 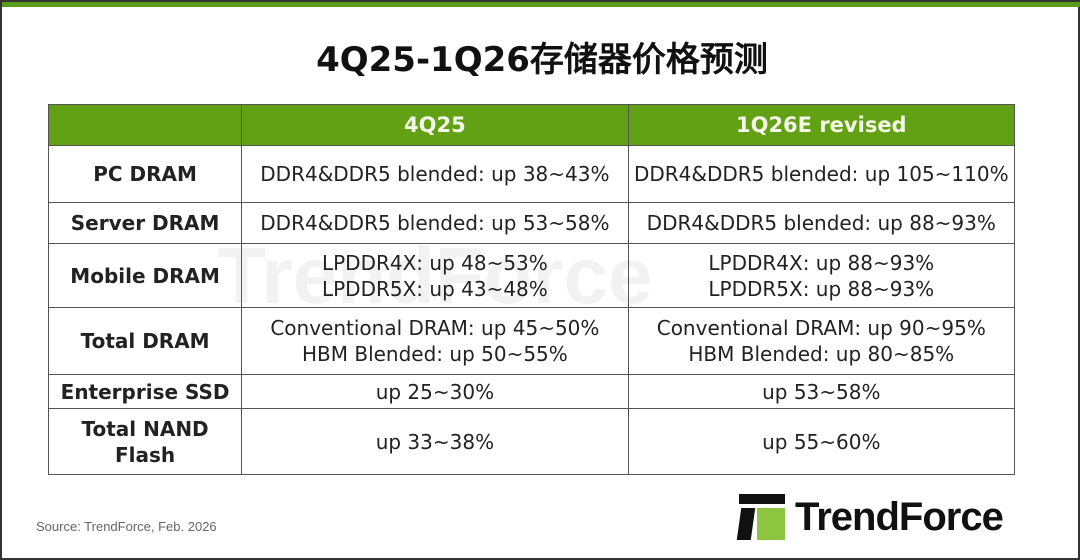 I want to click on table-header-row: 4Q25 1Q26E revised, so click(x=531, y=125).